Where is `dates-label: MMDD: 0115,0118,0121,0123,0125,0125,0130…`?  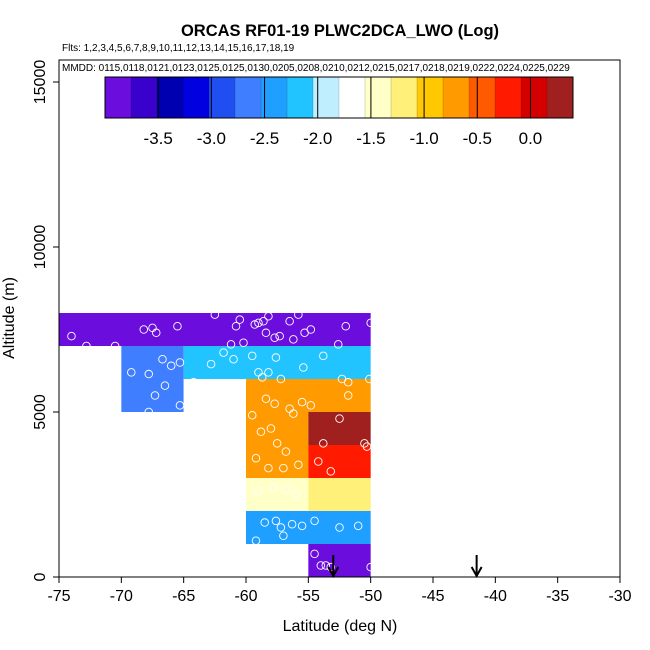 dates-label: MMDD: 0115,0118,0121,0123,0125,0125,0130… is located at coordinates (316, 68).